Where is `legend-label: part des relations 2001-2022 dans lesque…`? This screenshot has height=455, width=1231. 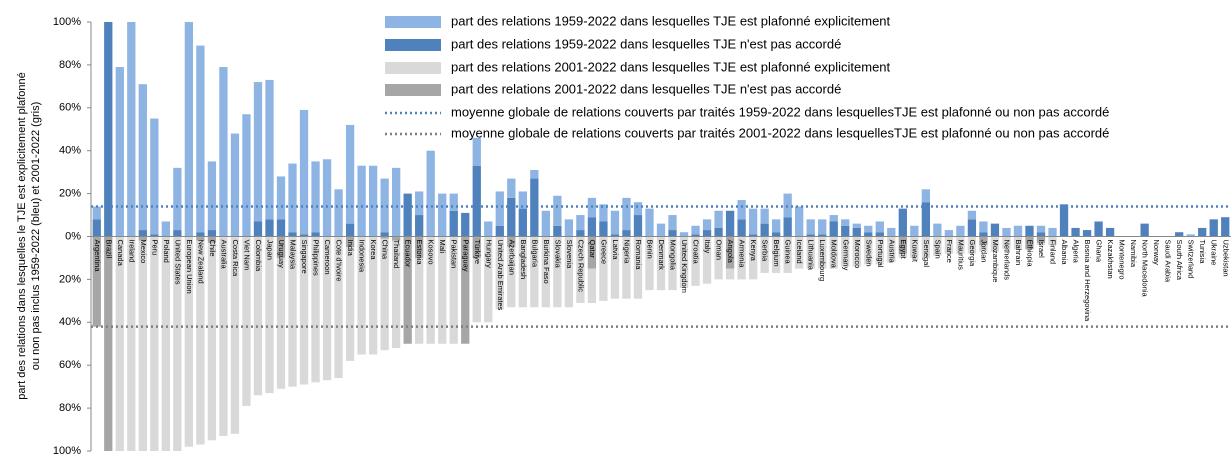
legend-label: part des relations 2001-2022 dans lesque… is located at coordinates (671, 66).